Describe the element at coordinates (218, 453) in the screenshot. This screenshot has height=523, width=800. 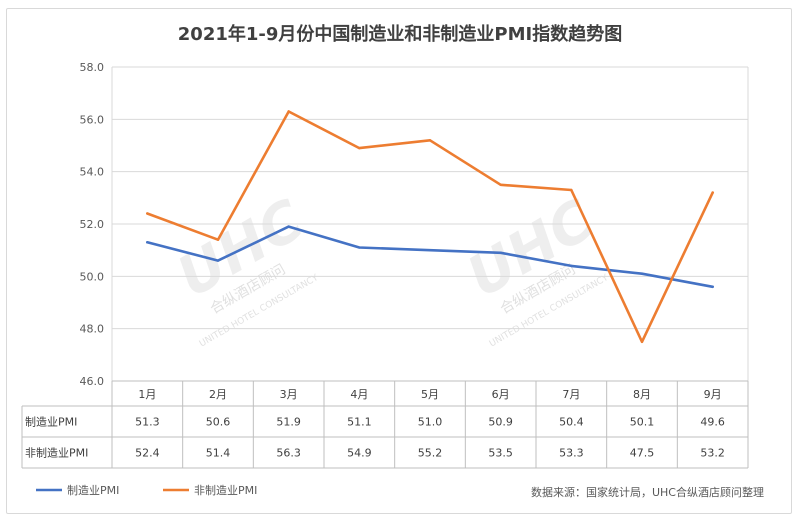
I see `table-cell-value: 51.4` at that location.